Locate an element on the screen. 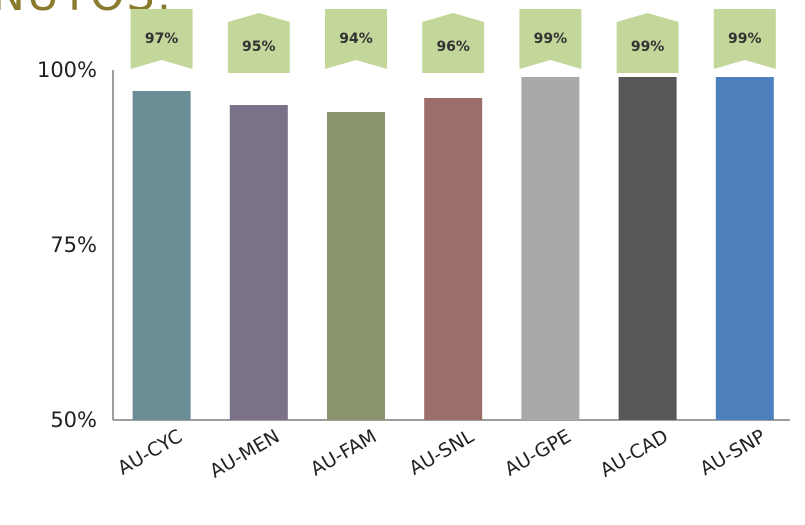 This screenshot has height=525, width=805. bar-au-cyc is located at coordinates (161, 255).